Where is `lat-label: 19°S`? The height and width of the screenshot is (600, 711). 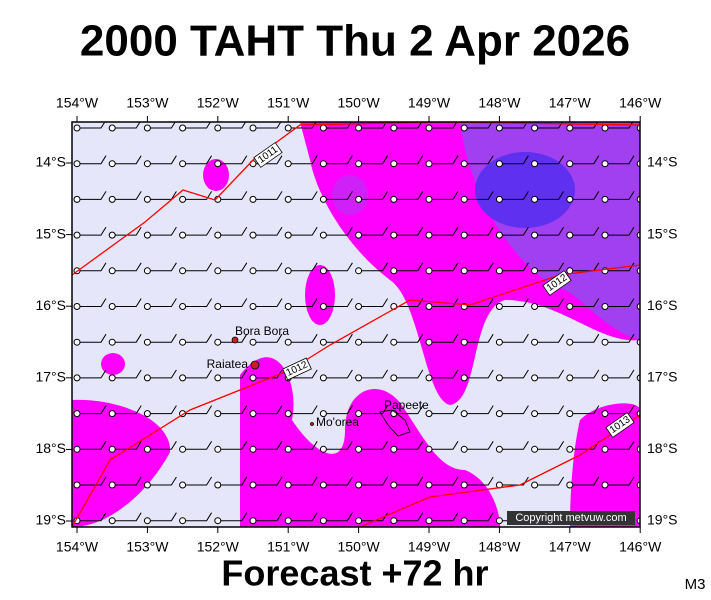
lat-label: 19°S is located at coordinates (50, 520).